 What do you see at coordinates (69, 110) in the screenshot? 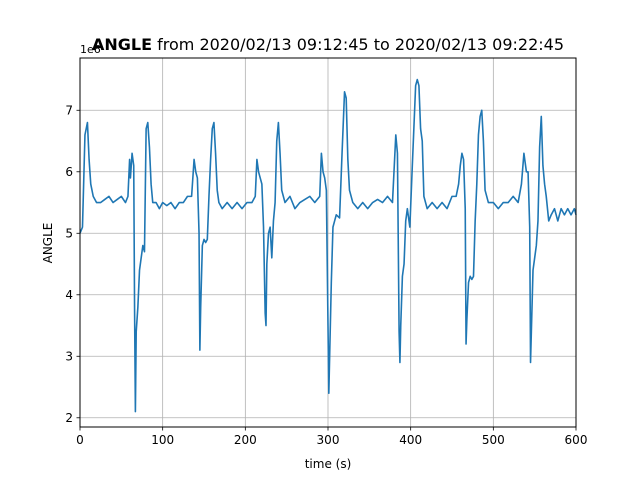
I see `y-tick-label: 7` at bounding box center [69, 110].